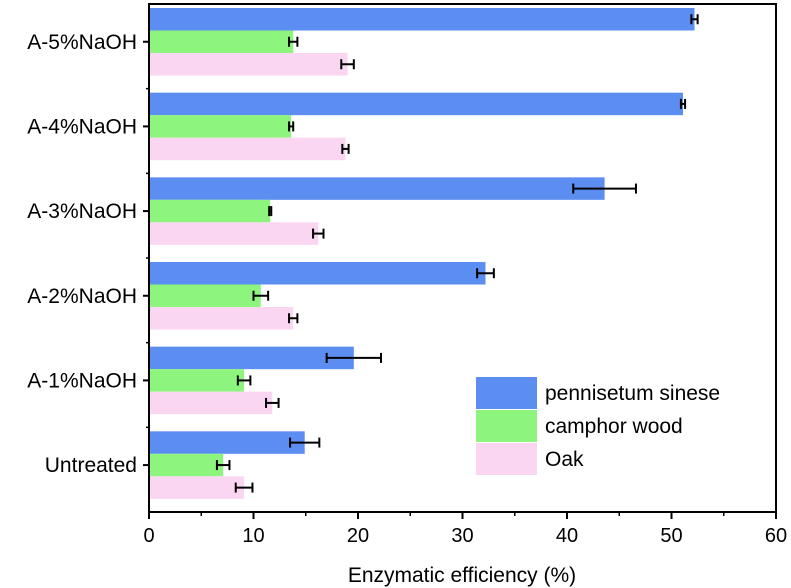 The image size is (791, 588). Describe the element at coordinates (82, 380) in the screenshot. I see `category-label: A-1%NaOH` at that location.